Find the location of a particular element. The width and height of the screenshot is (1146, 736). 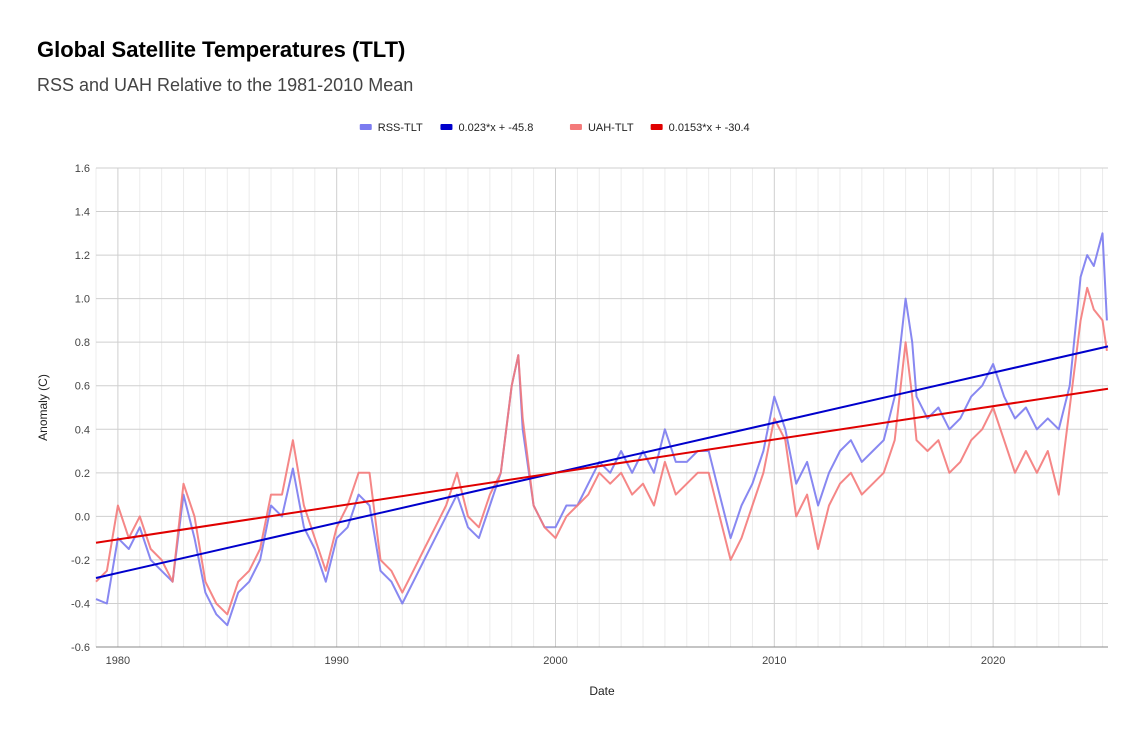

y-tick-label: 1.4 is located at coordinates (82, 213).